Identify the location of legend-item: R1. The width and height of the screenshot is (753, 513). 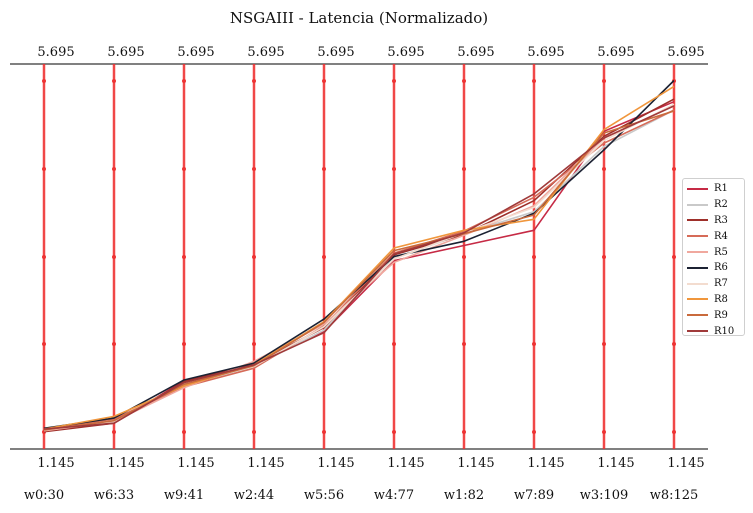
(715, 189).